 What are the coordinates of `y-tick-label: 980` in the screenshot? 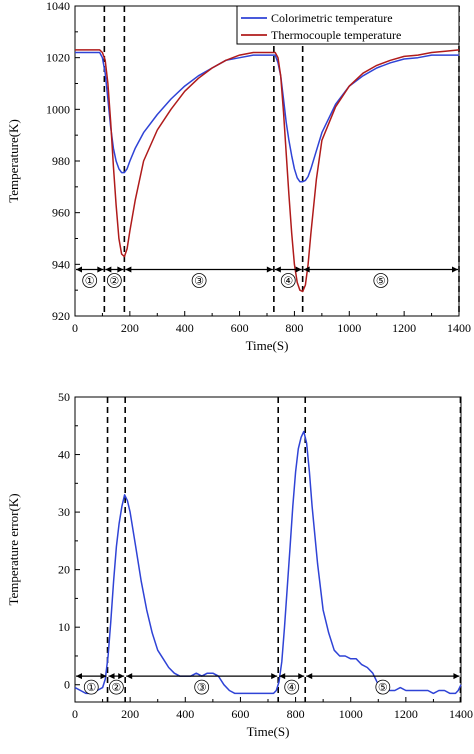 It's located at (61, 161).